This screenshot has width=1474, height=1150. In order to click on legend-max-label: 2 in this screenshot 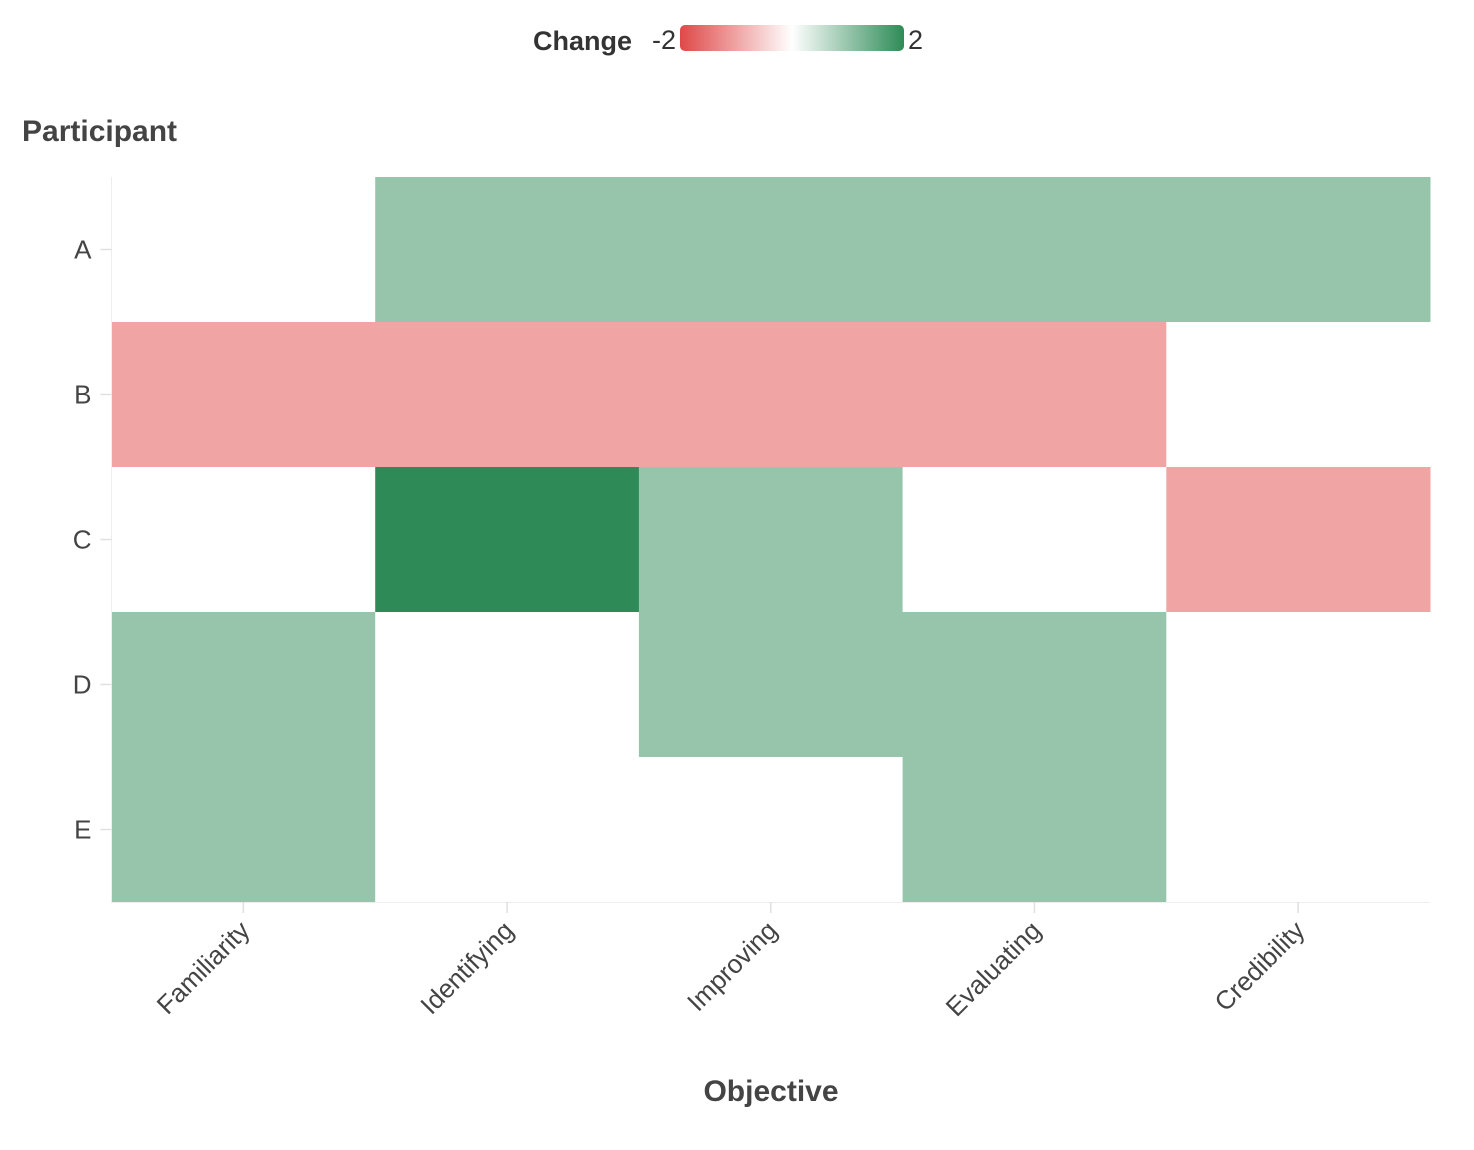, I will do `click(915, 40)`.